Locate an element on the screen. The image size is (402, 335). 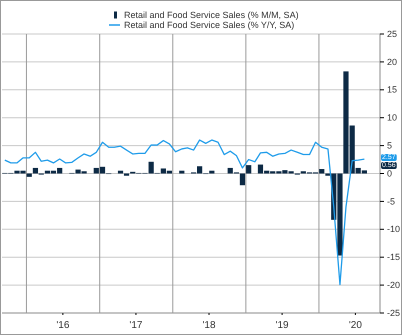
x-tick-label: '17 is located at coordinates (136, 326).